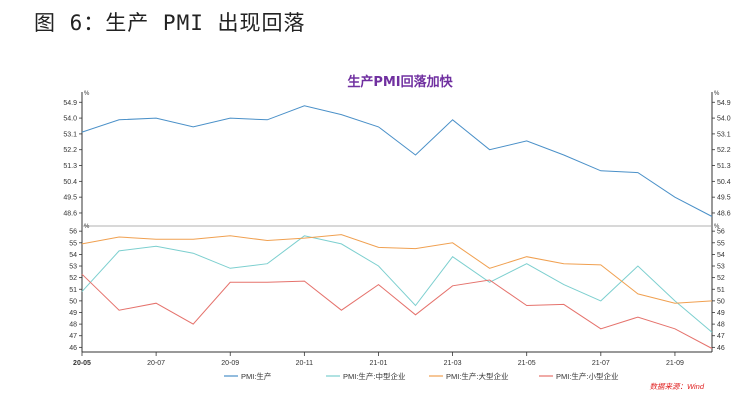 This screenshot has width=737, height=407. Describe the element at coordinates (374, 376) in the screenshot. I see `legend-label: PMI:生产:中型企业` at that location.